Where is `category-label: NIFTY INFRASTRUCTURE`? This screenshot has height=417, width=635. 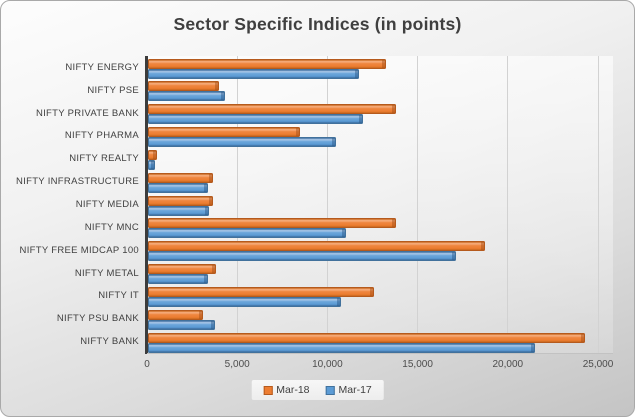 category-label: NIFTY INFRASTRUCTURE is located at coordinates (77, 182).